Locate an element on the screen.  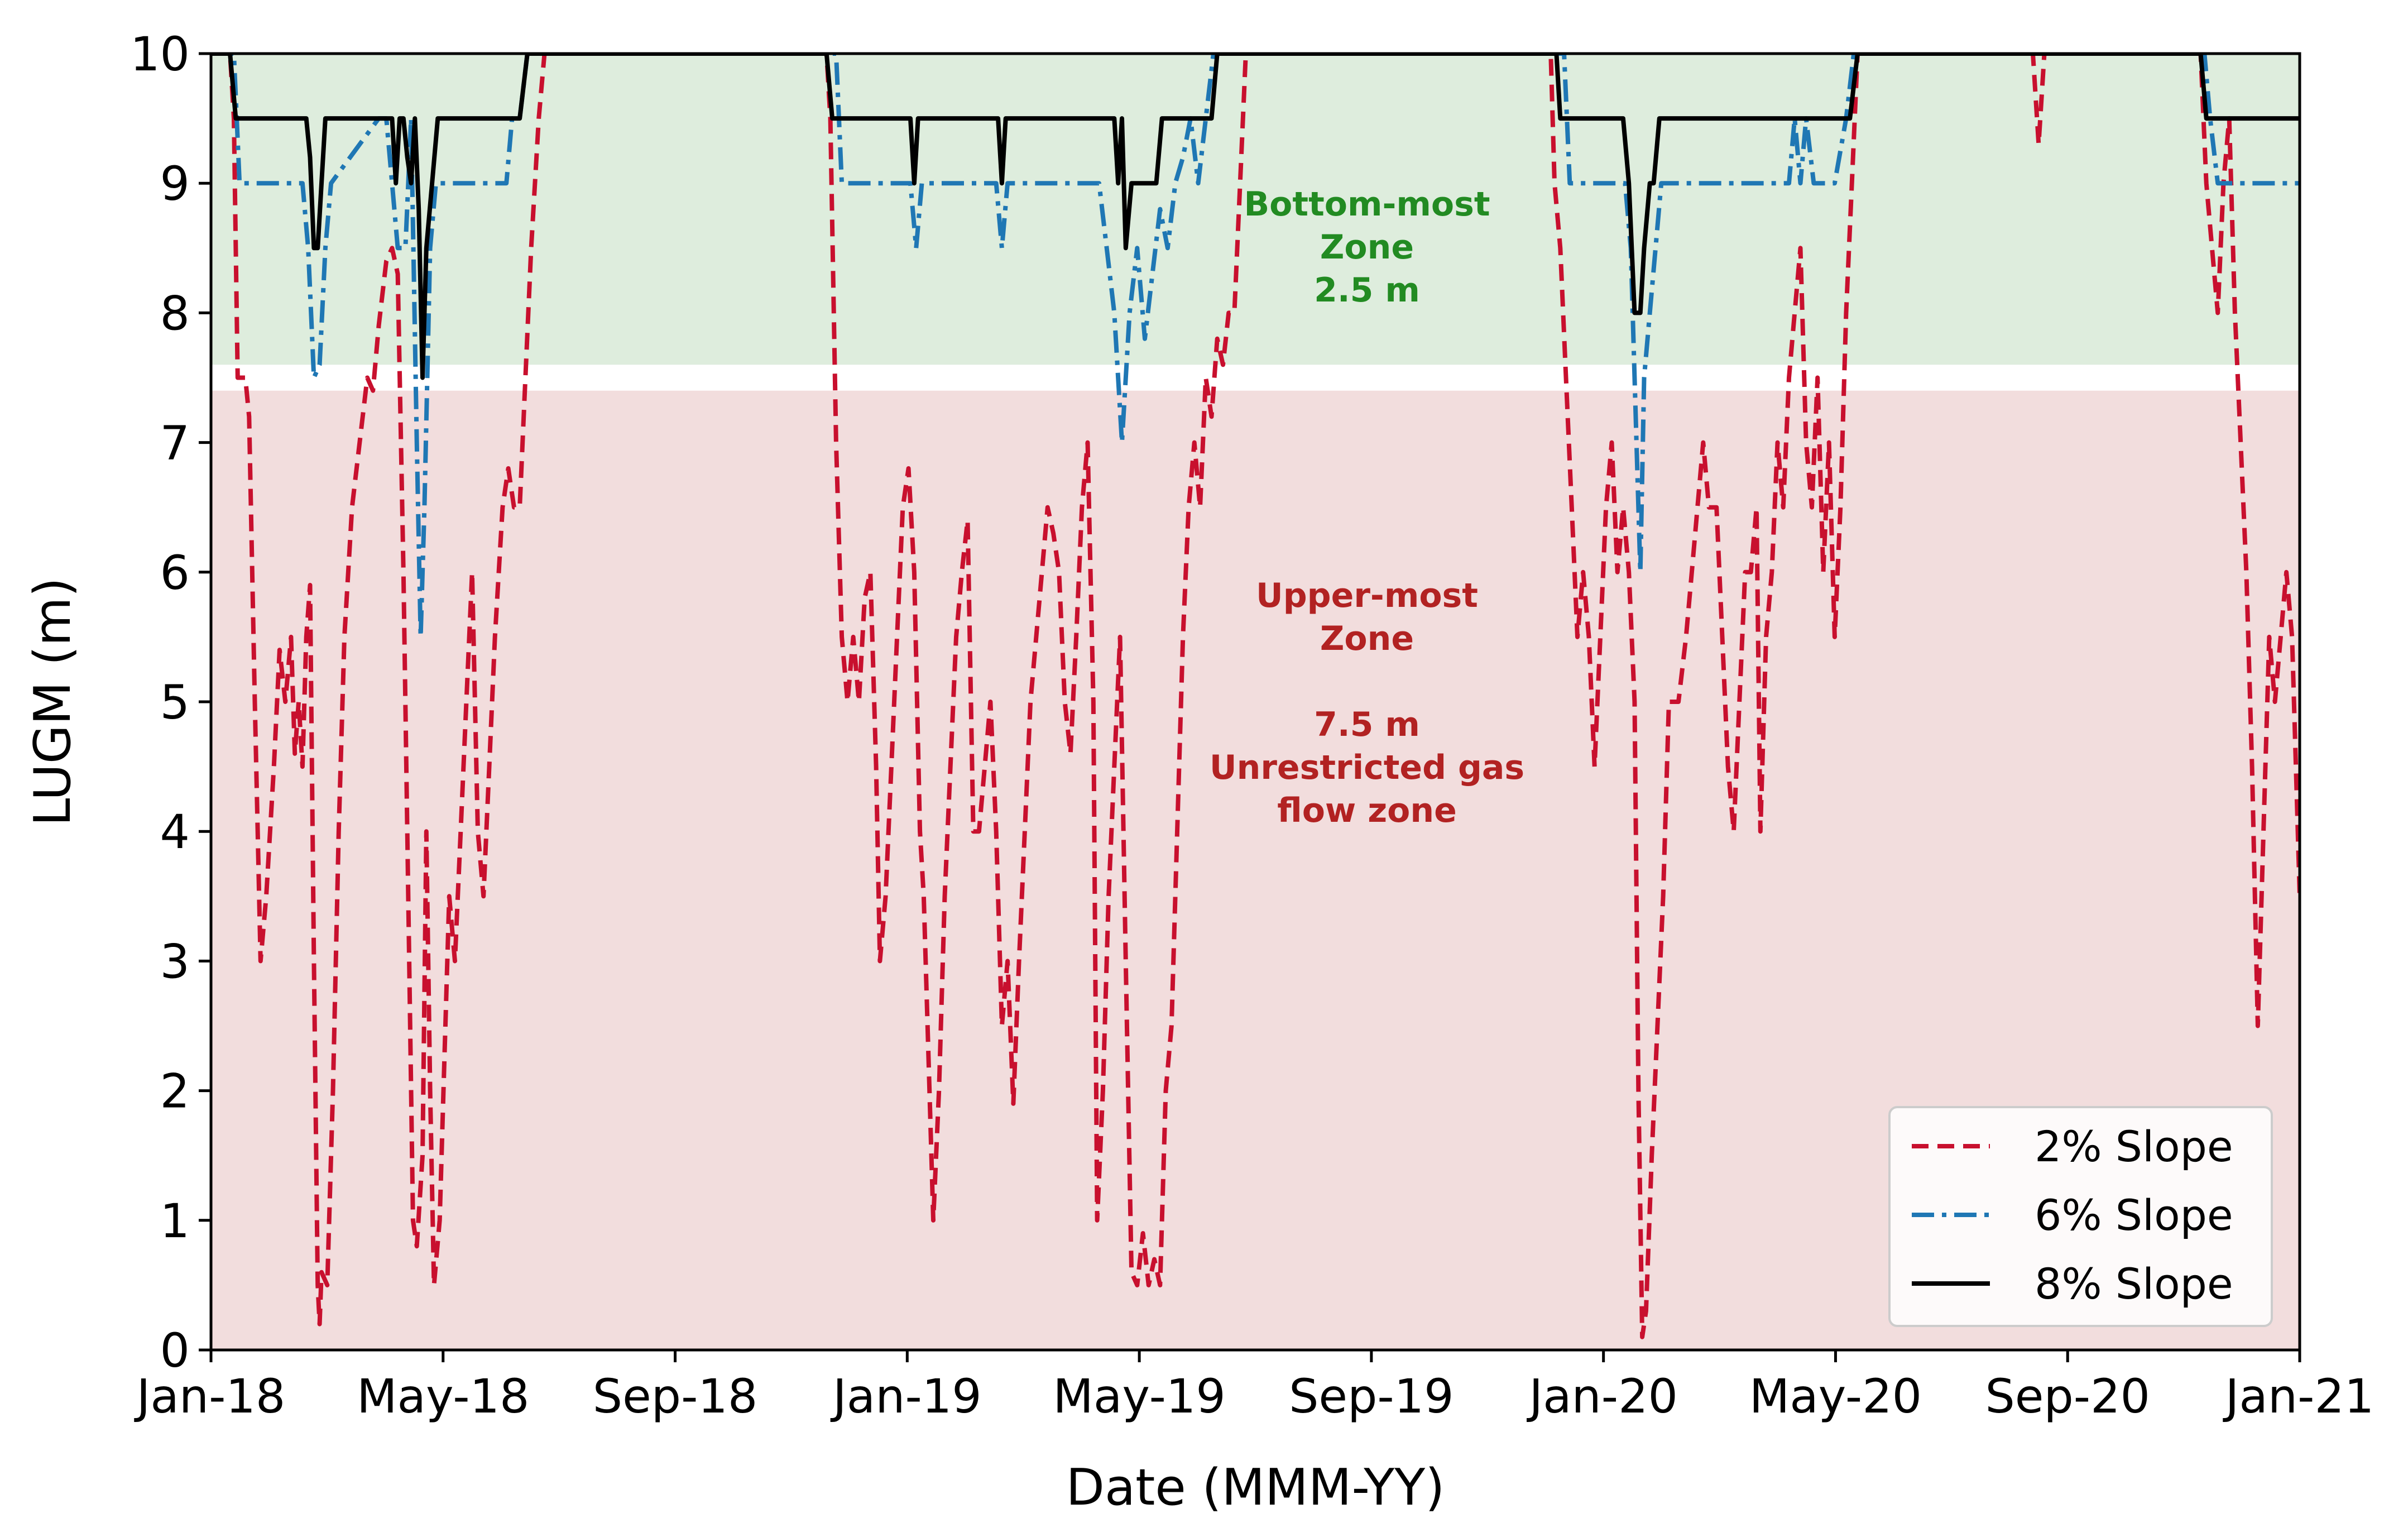
y-tick-label: 7 is located at coordinates (175, 443).